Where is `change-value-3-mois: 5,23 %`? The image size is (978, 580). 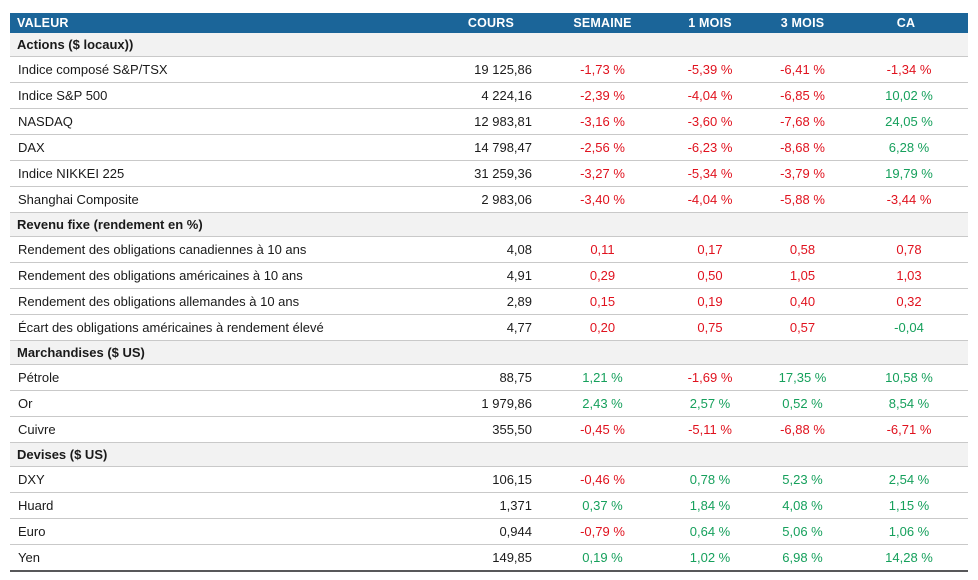 change-value-3-mois: 5,23 % is located at coordinates (802, 479).